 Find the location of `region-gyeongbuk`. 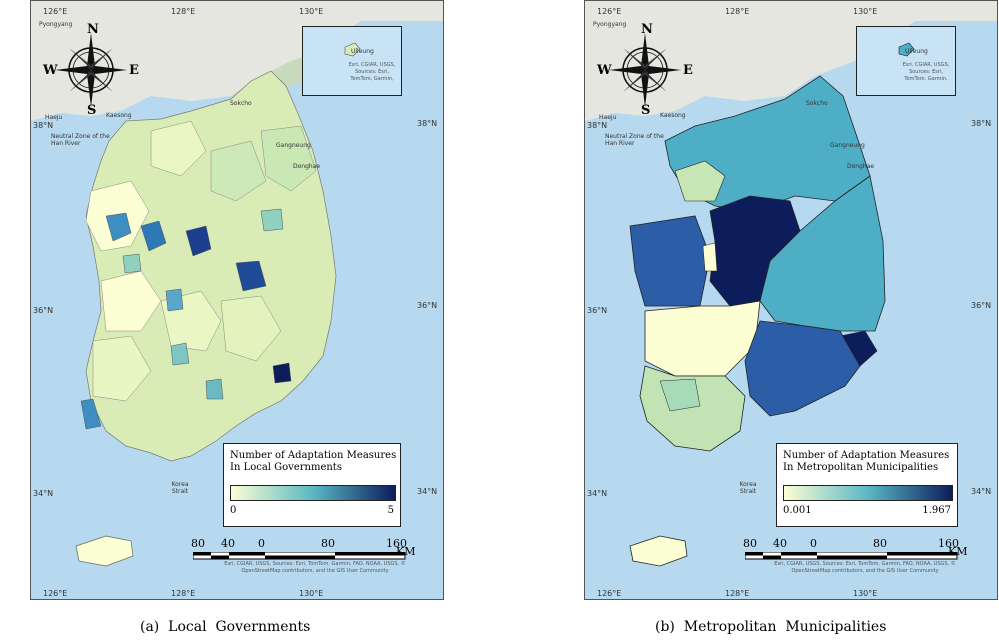

region-gyeongbuk is located at coordinates (822, 253).